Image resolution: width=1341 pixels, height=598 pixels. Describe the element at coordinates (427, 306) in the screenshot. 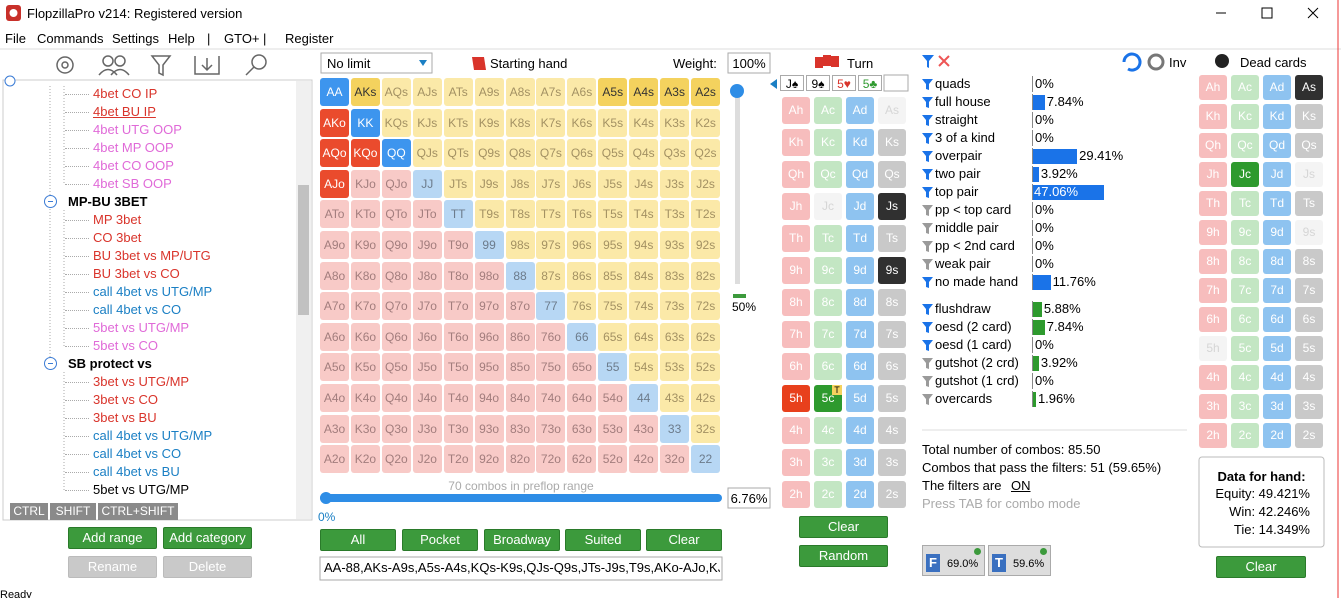

I see `hand-cell: J7o` at that location.